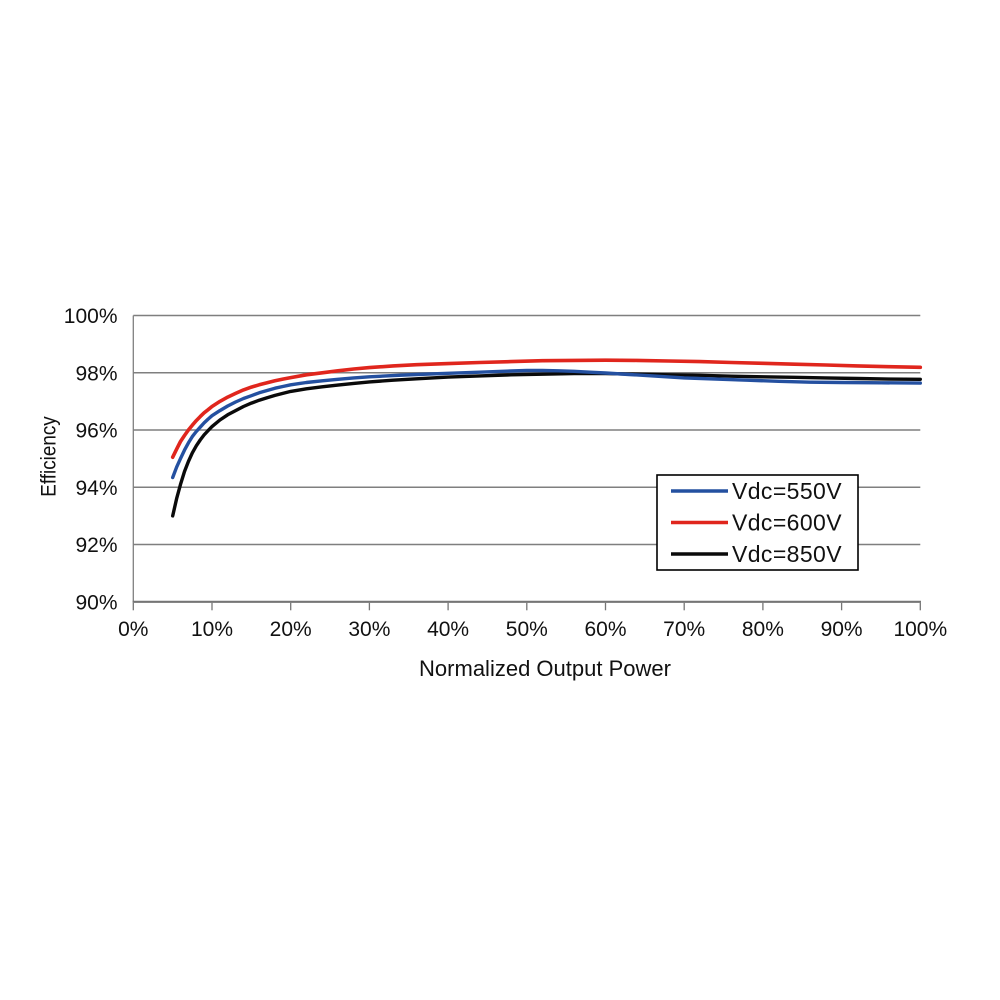  What do you see at coordinates (763, 629) in the screenshot?
I see `svg-text: 80%` at bounding box center [763, 629].